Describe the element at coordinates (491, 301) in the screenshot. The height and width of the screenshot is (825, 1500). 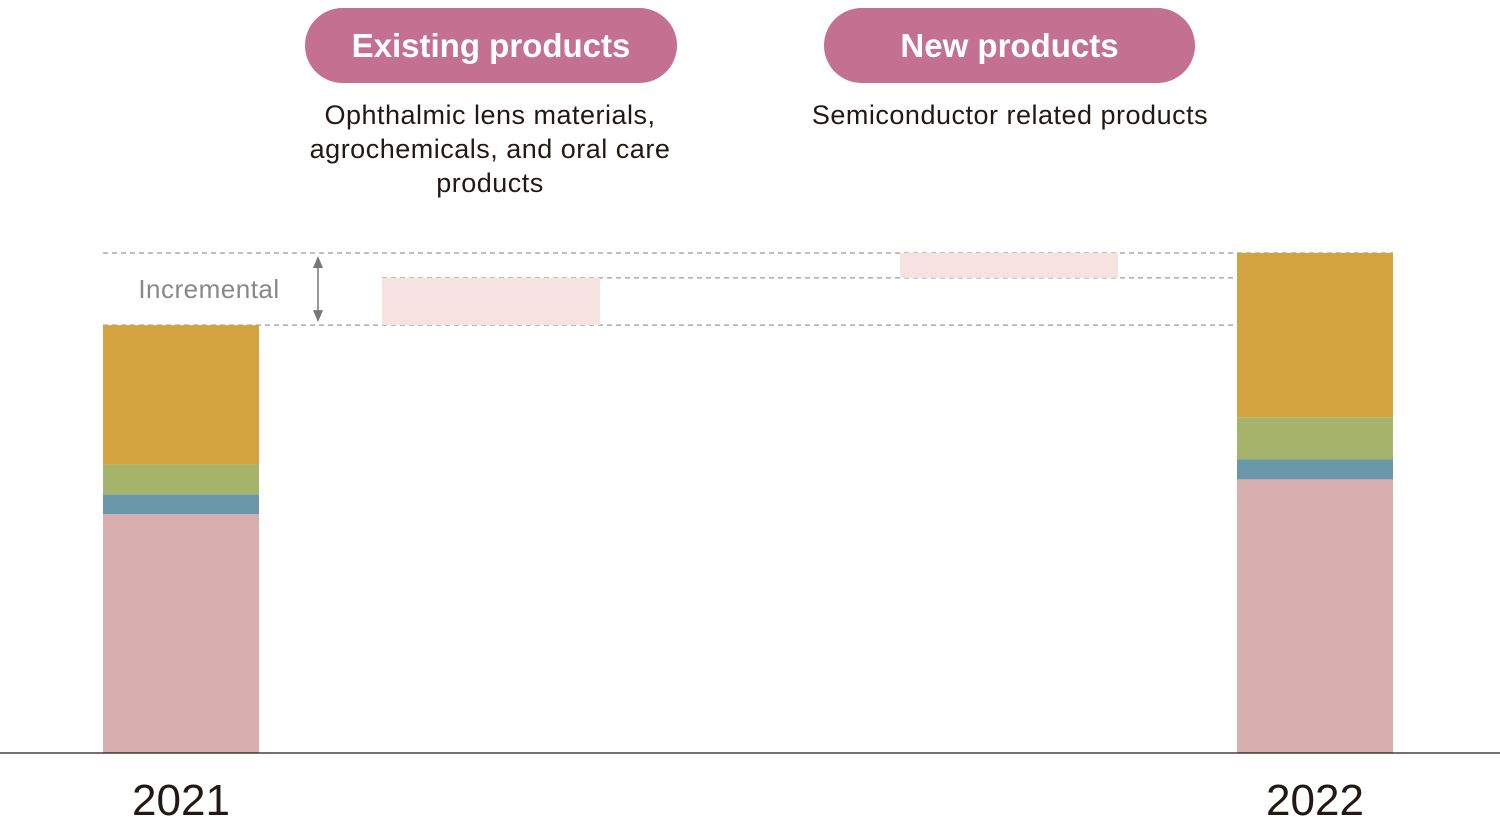
I see `existing-products-increment` at that location.